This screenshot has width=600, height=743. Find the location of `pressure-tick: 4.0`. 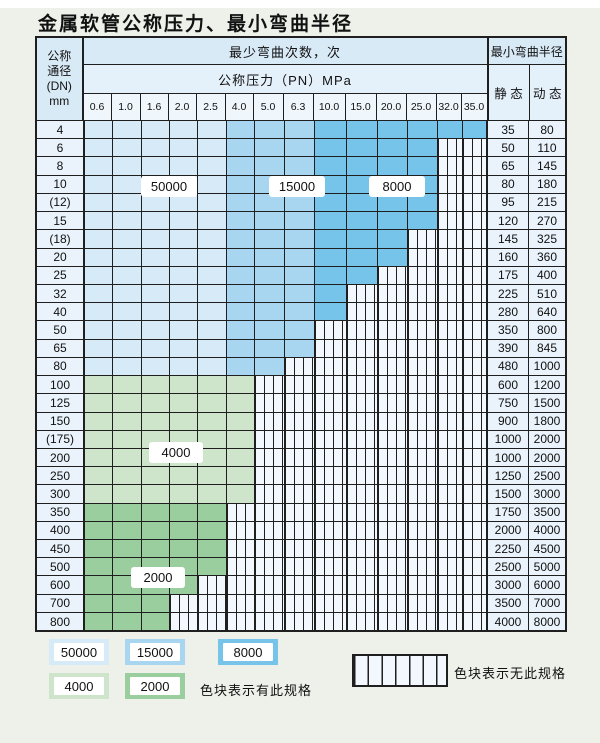

pressure-tick: 4.0 is located at coordinates (240, 107).